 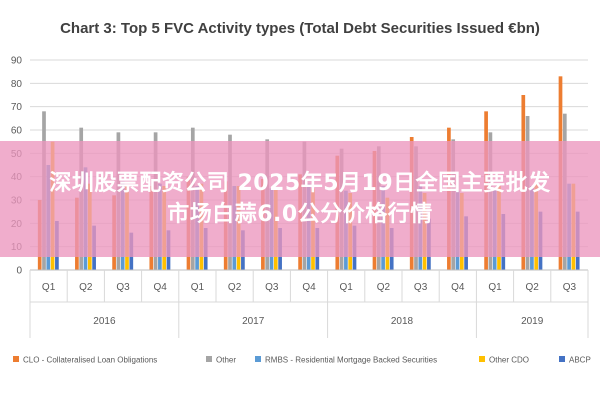 I want to click on overlay-text-line-1: 深圳股票配资公司 2025年5月19日全国主要批发, so click(x=300, y=183).